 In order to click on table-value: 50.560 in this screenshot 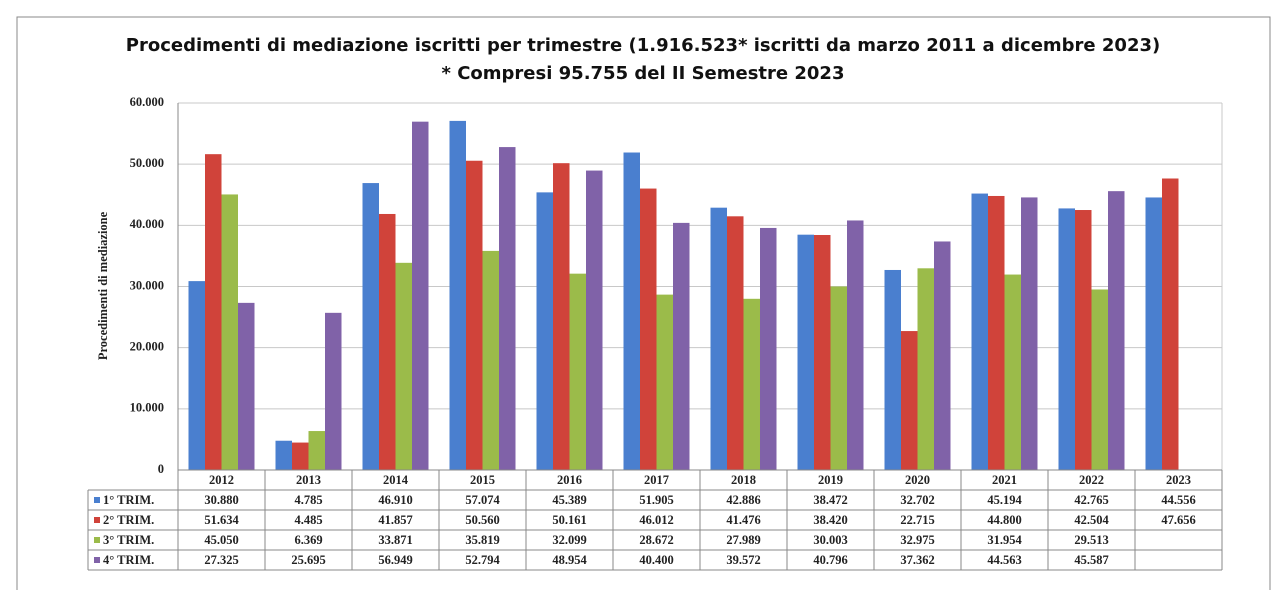, I will do `click(482, 520)`.